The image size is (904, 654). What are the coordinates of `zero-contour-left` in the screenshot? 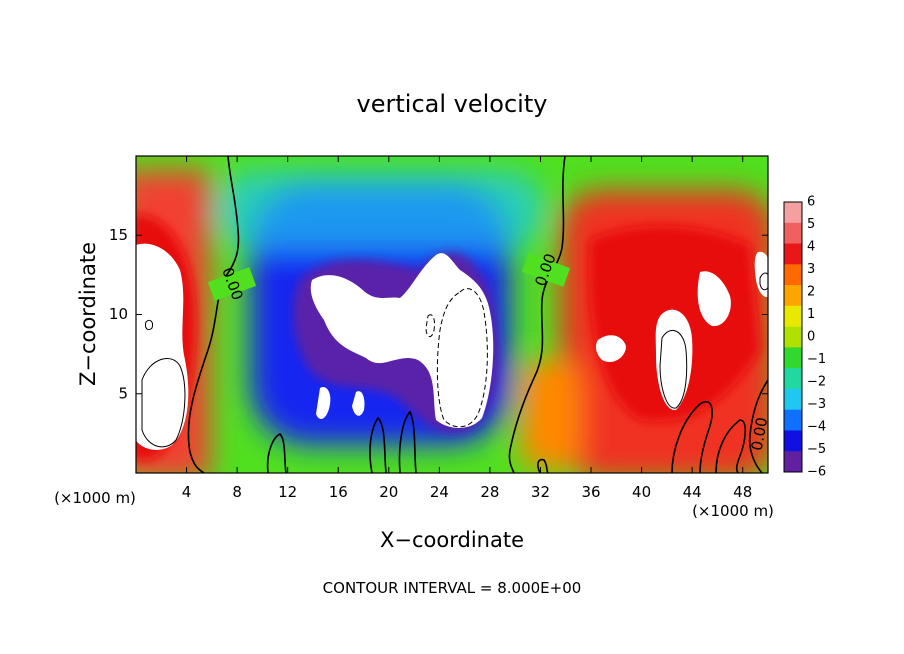 It's located at (213, 314).